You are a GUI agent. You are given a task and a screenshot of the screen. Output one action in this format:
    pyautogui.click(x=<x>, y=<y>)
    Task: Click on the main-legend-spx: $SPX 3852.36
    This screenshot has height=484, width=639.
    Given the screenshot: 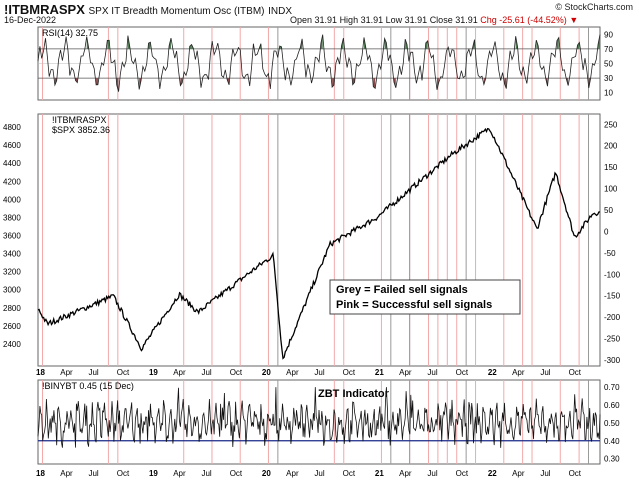 What is the action you would take?
    pyautogui.click(x=81, y=130)
    